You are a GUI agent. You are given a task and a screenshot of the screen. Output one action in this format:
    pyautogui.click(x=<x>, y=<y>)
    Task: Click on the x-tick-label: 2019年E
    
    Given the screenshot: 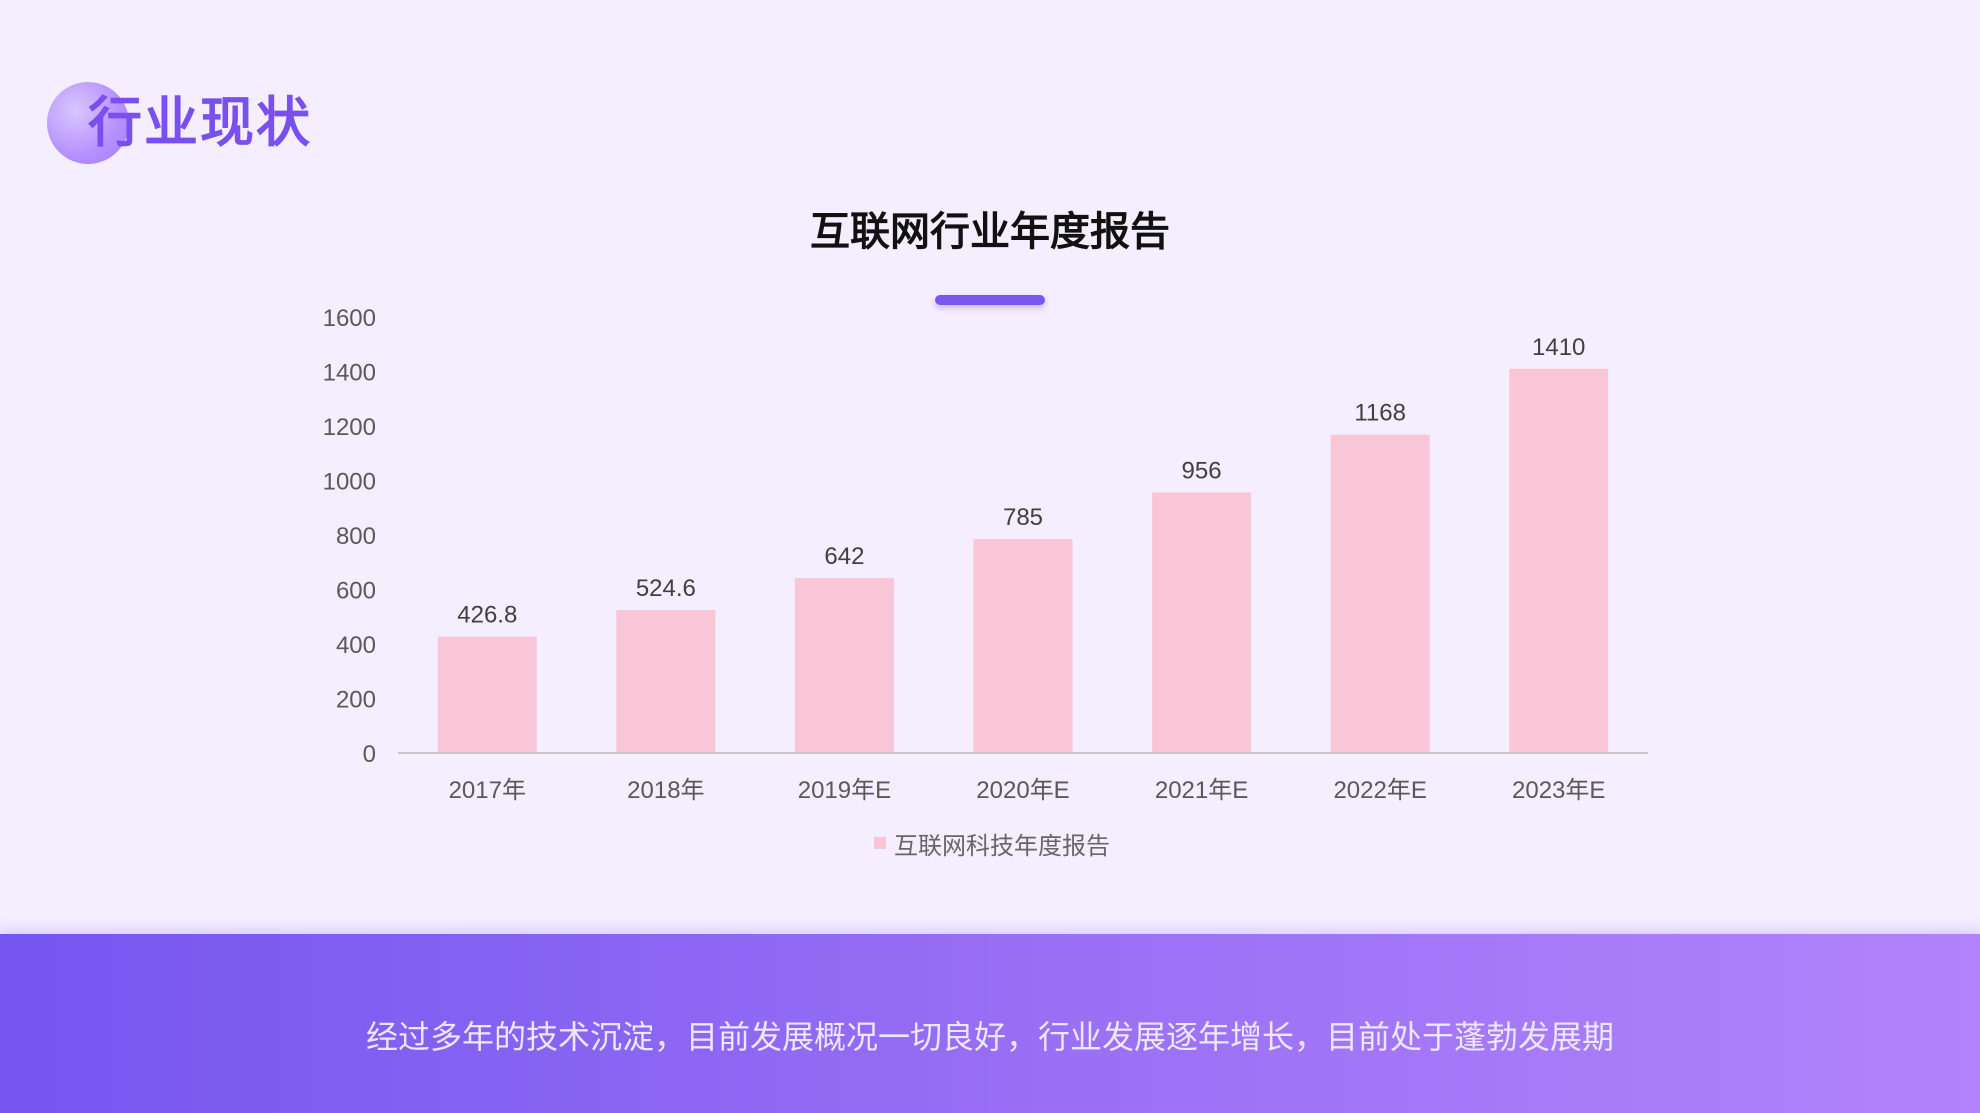 What is the action you would take?
    pyautogui.click(x=844, y=790)
    